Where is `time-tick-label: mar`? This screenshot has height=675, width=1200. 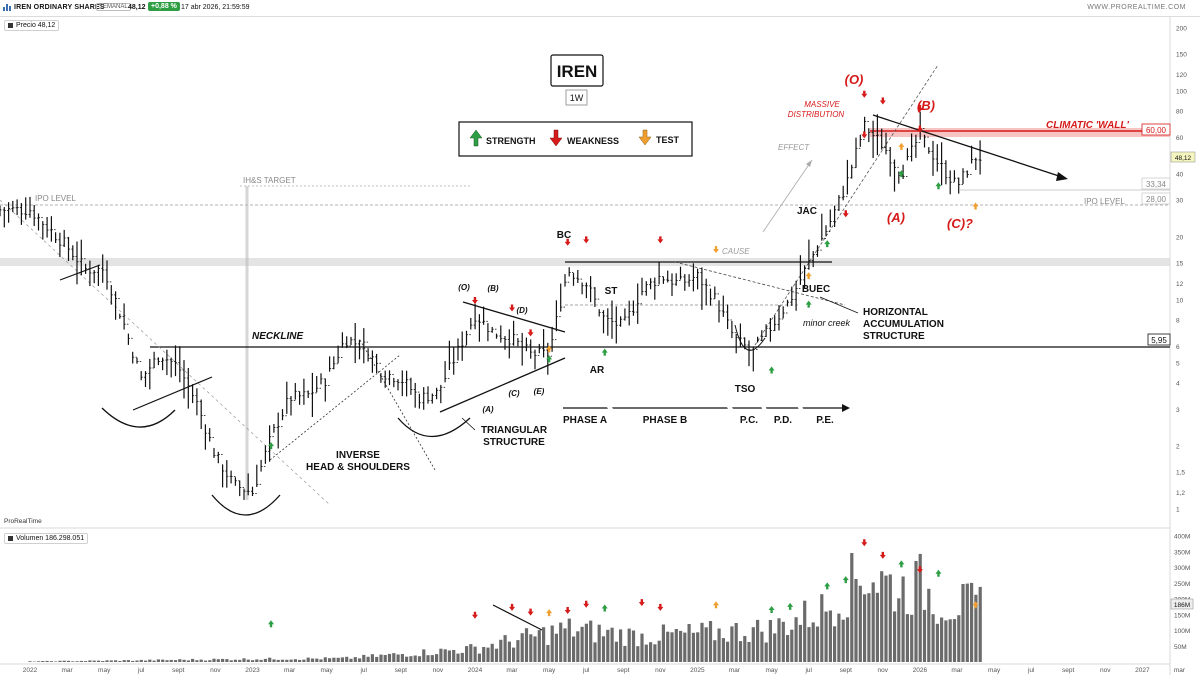 time-tick-label: mar is located at coordinates (67, 670).